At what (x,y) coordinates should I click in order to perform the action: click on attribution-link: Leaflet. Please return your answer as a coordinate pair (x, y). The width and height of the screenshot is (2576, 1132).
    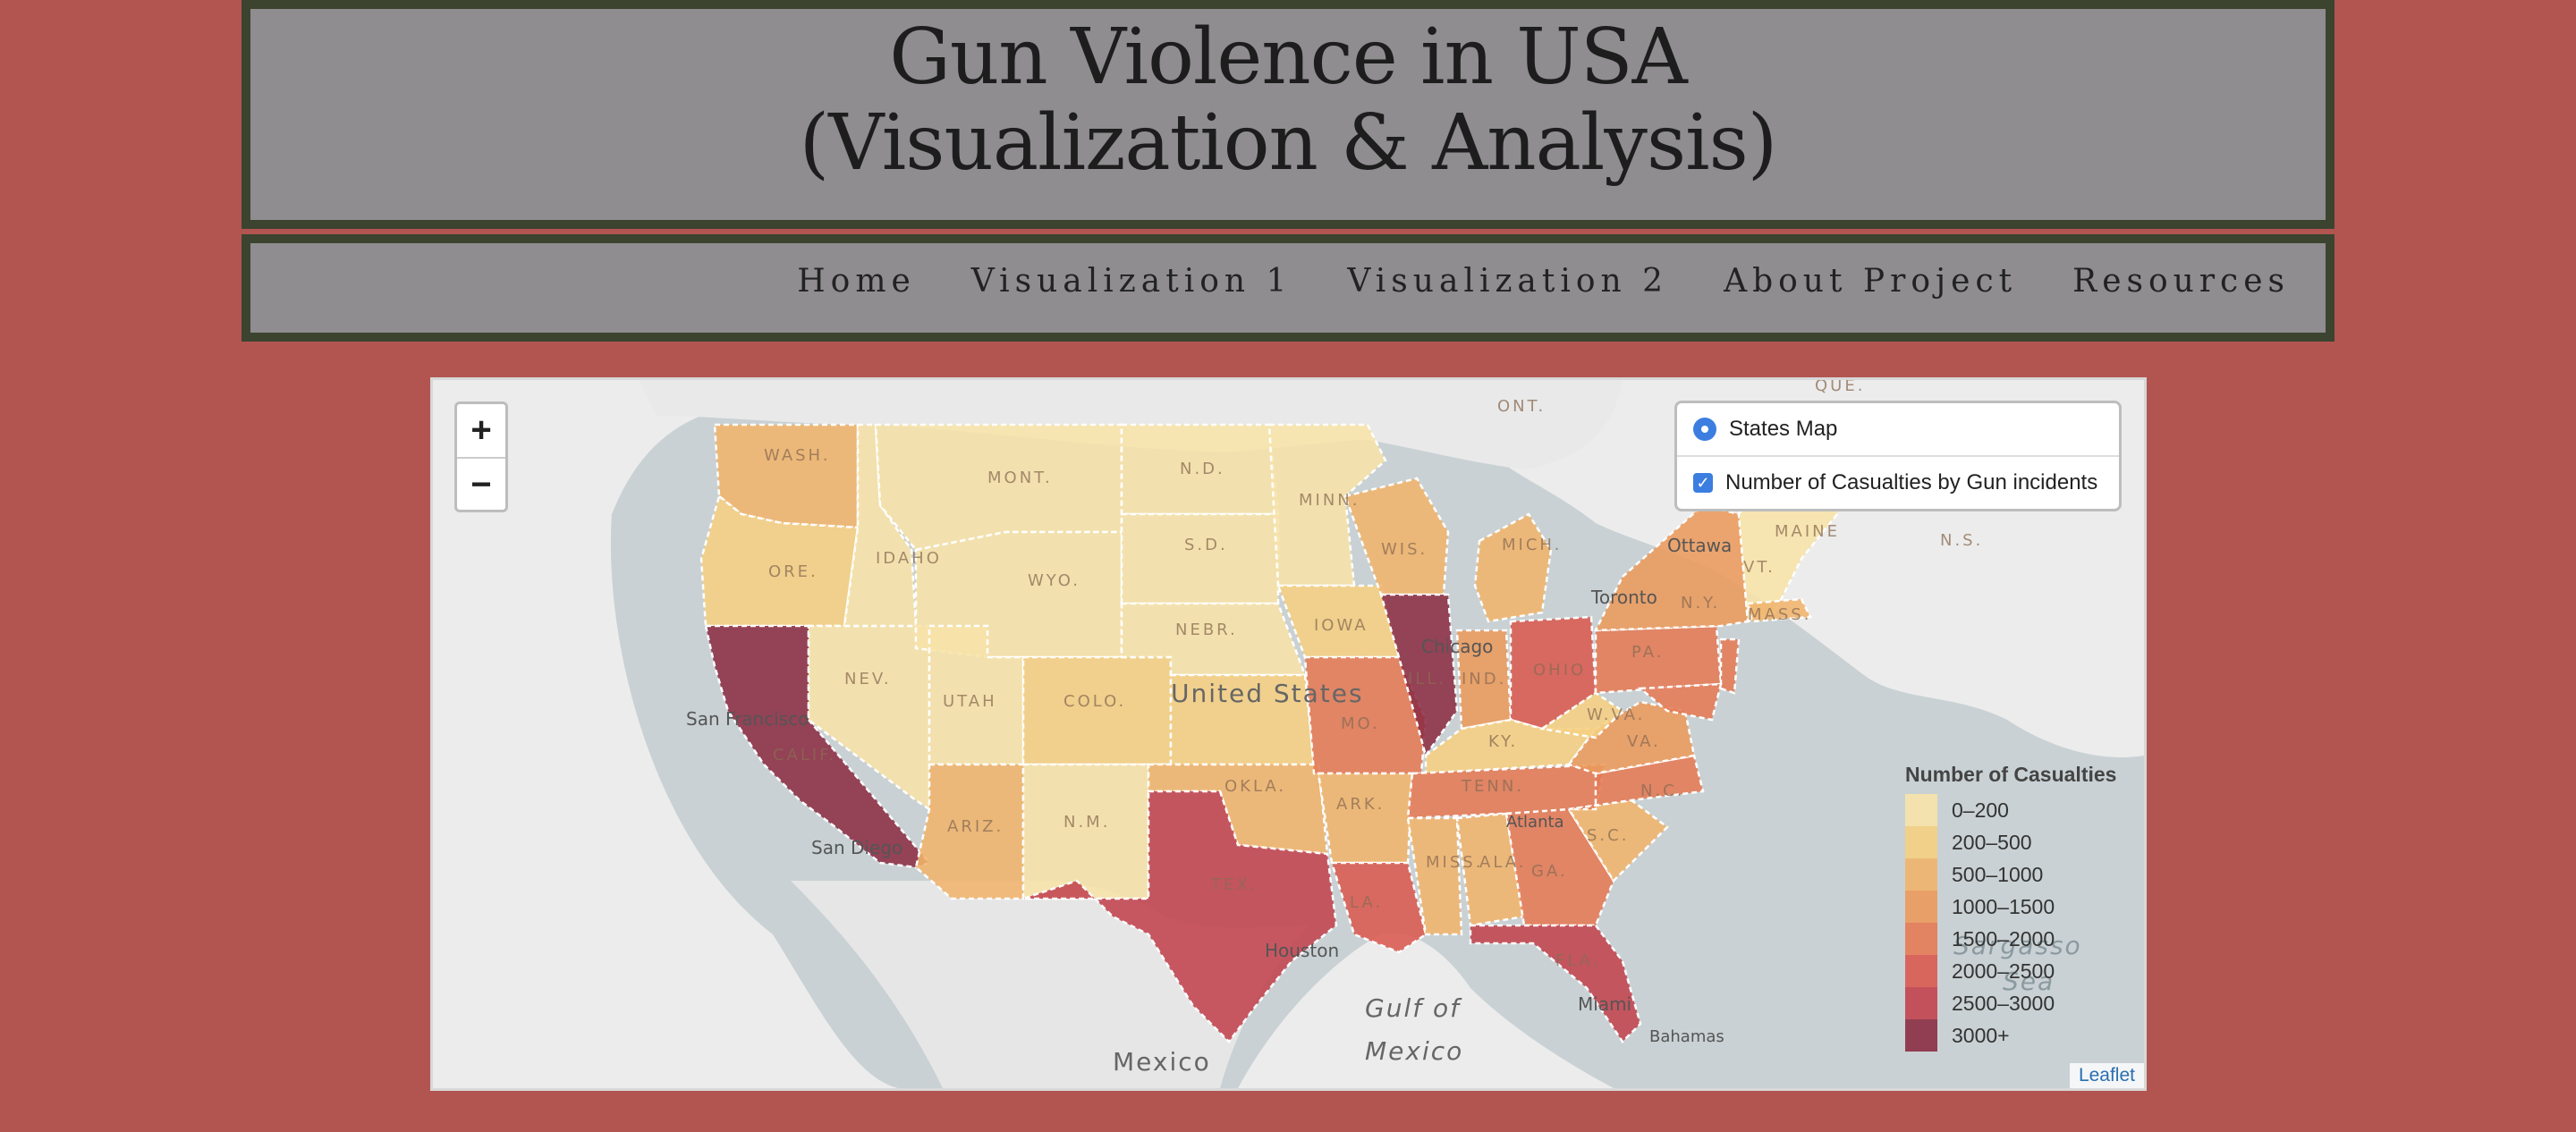
    Looking at the image, I should click on (2106, 1075).